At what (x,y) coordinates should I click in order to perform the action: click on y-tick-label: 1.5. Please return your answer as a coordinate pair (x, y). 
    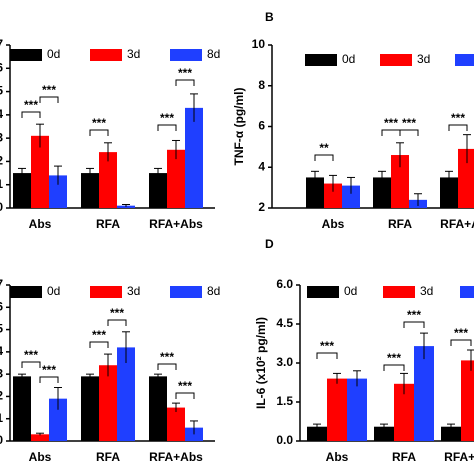
    Looking at the image, I should click on (284, 401).